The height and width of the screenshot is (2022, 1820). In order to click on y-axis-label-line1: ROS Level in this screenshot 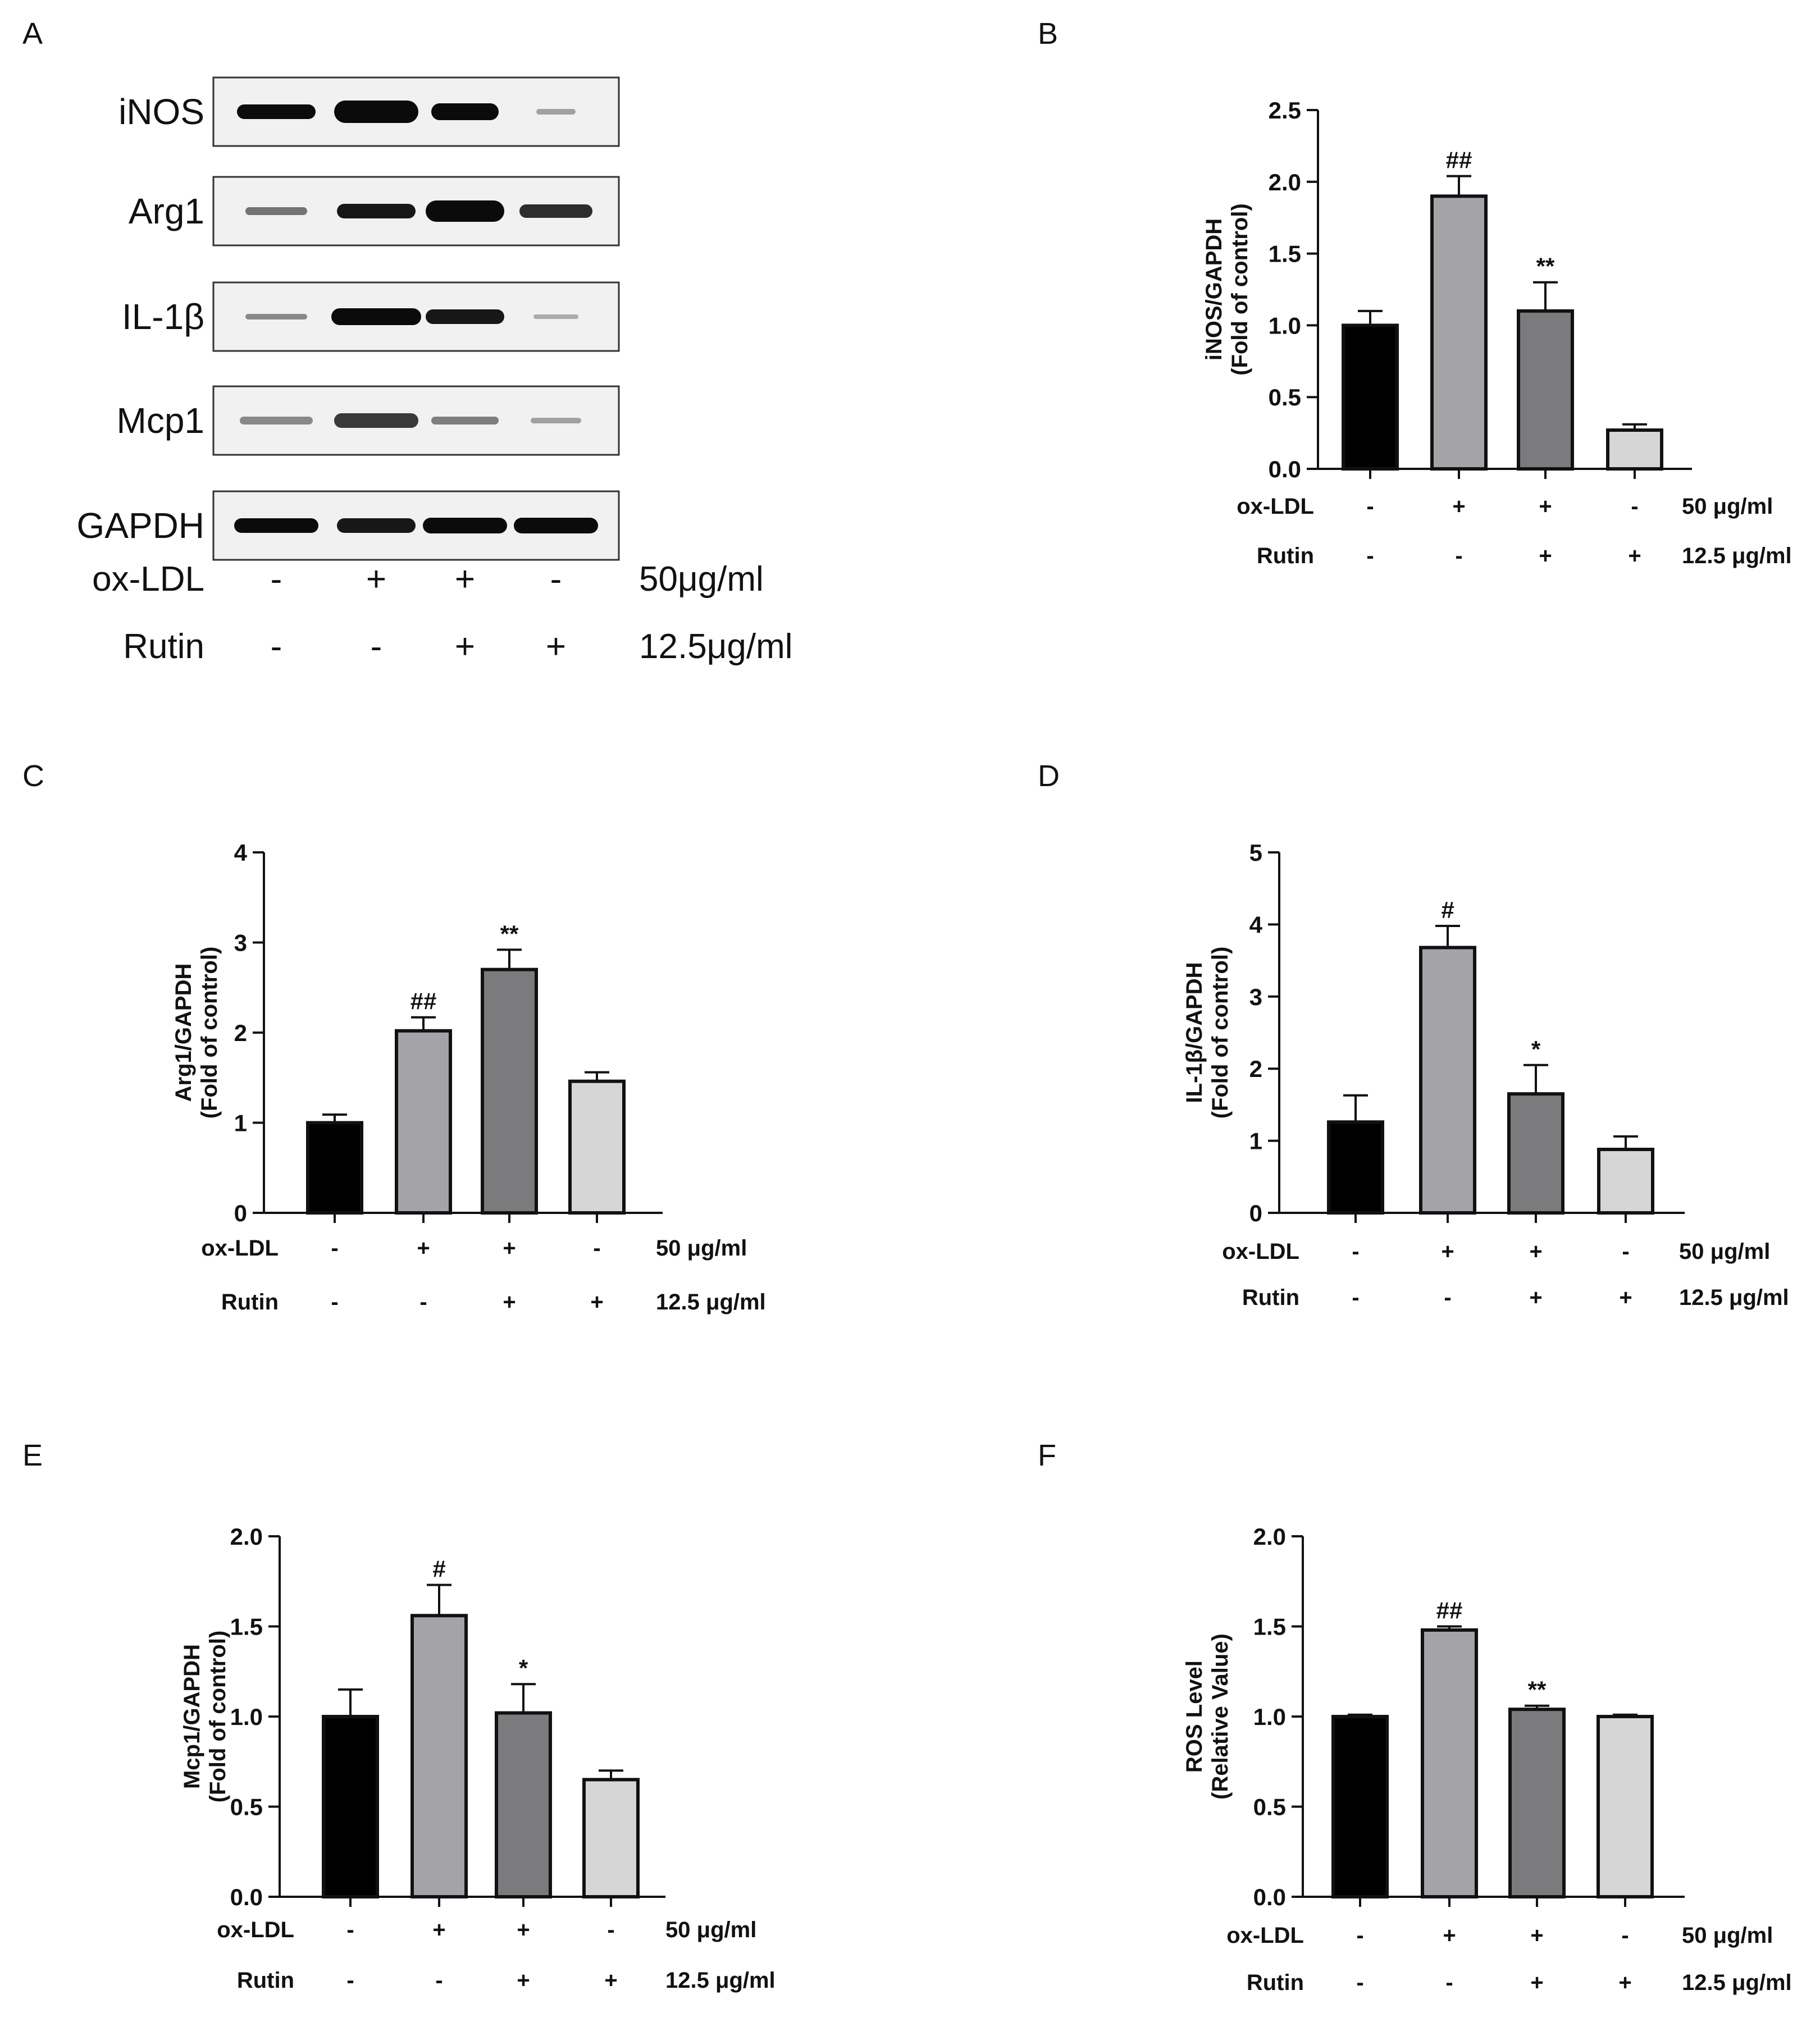, I will do `click(1194, 1716)`.